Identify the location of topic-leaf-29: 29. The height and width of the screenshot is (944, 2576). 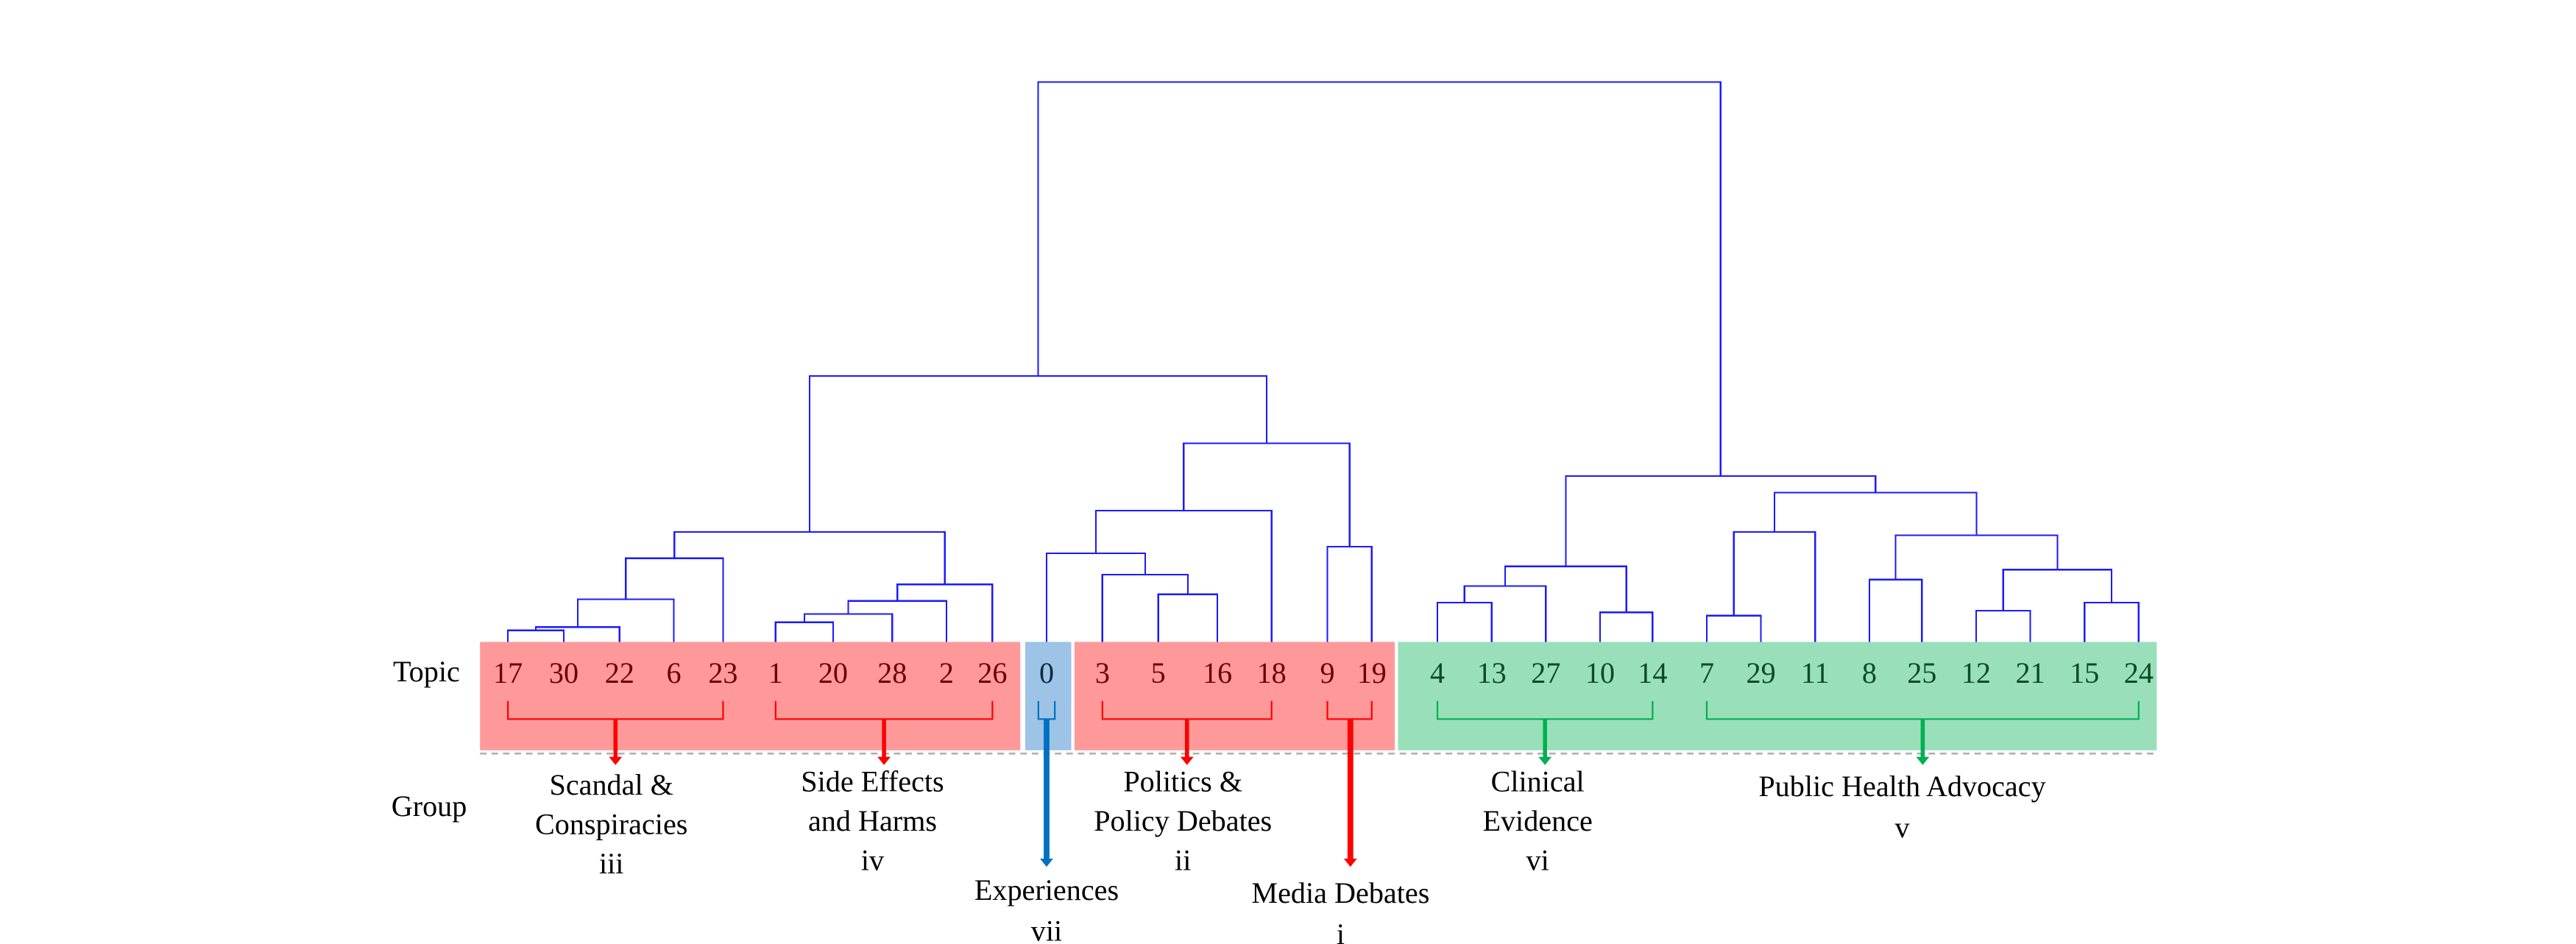
(1761, 673).